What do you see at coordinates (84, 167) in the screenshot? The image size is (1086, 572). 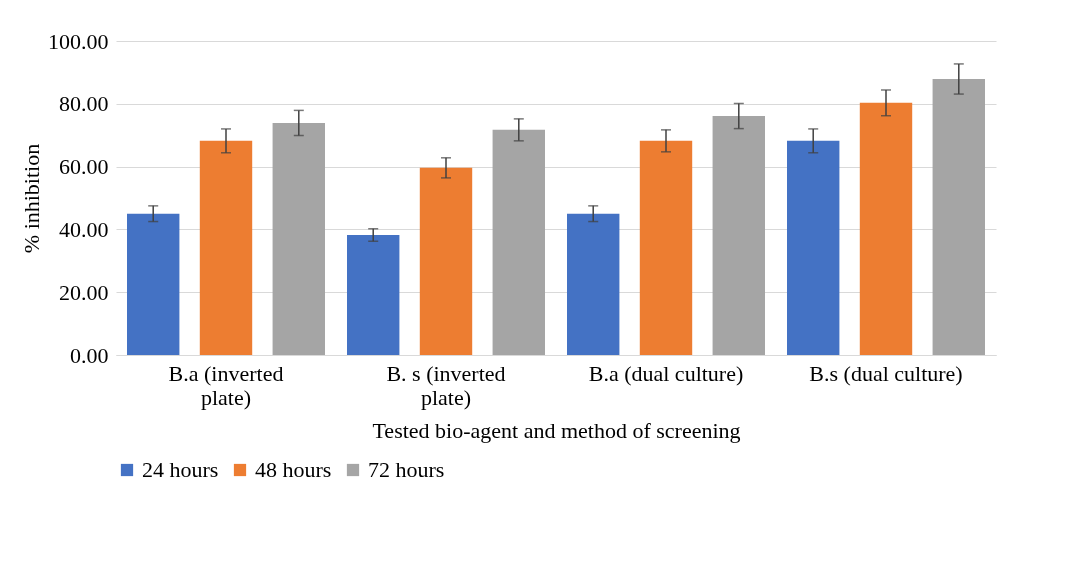 I see `y-tick-label: 60.00` at bounding box center [84, 167].